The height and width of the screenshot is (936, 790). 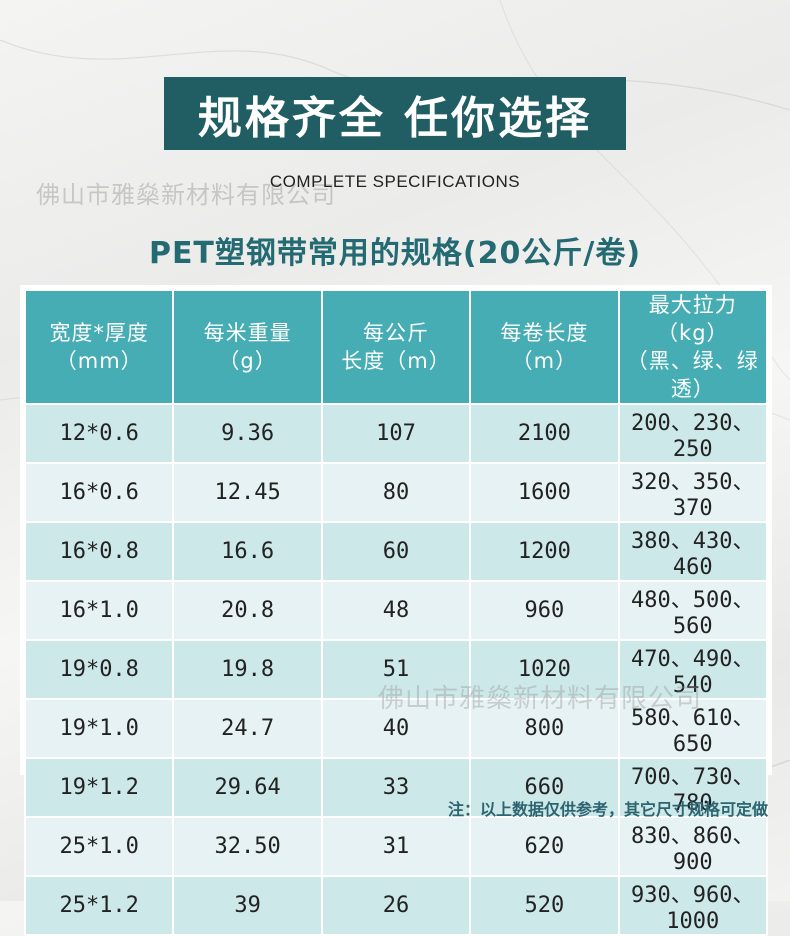 I want to click on cell-length-per-kg: 51, so click(x=396, y=669).